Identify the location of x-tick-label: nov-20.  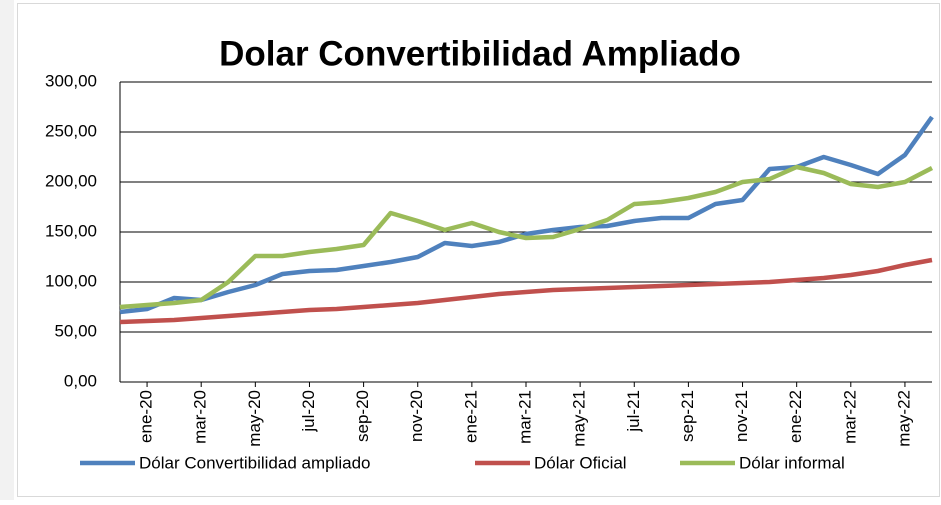
(416, 416).